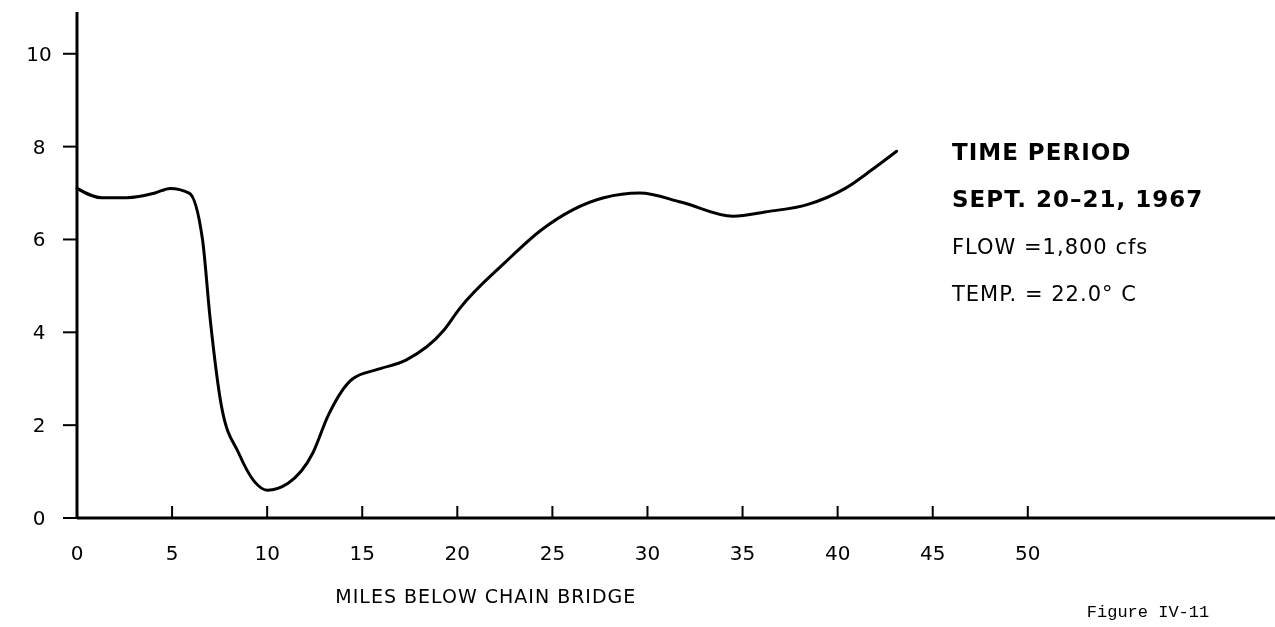 The width and height of the screenshot is (1275, 627). I want to click on x-tick-label: 30, so click(647, 553).